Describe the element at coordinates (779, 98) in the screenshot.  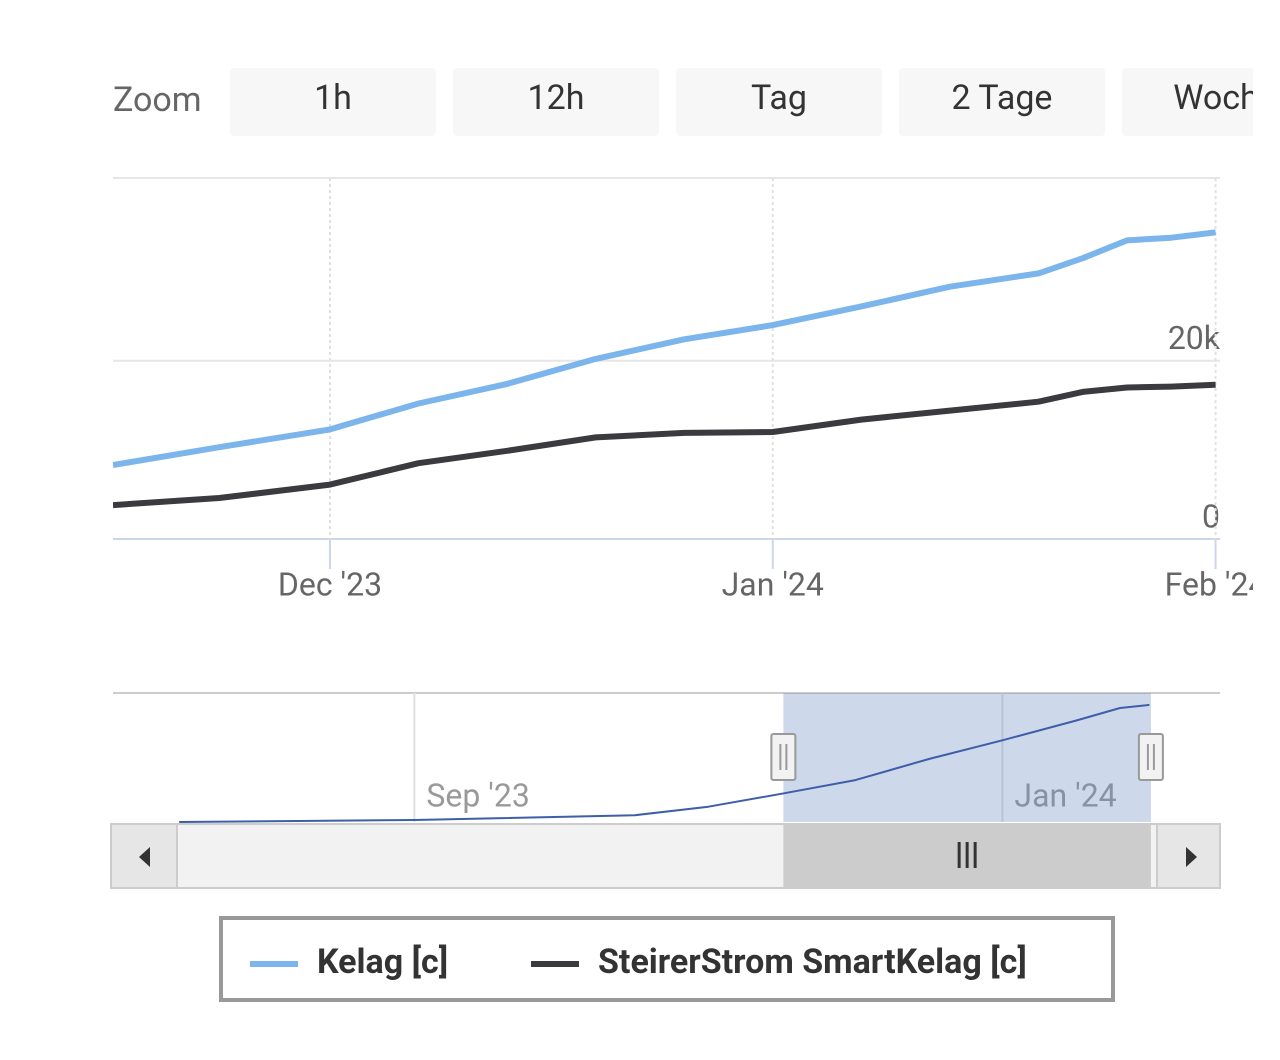
I see `zoom-button-label: Tag` at that location.